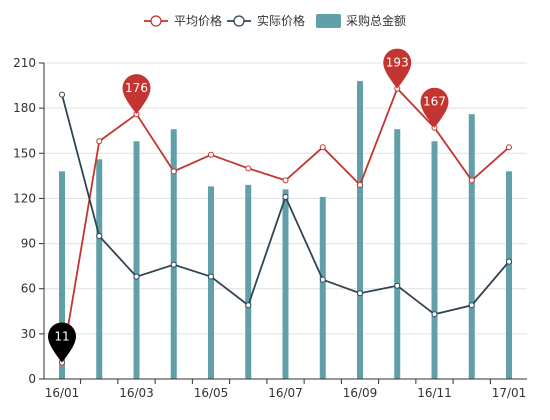 The image size is (550, 420). I want to click on x-tick-label-17/01: 17/01, so click(509, 393).